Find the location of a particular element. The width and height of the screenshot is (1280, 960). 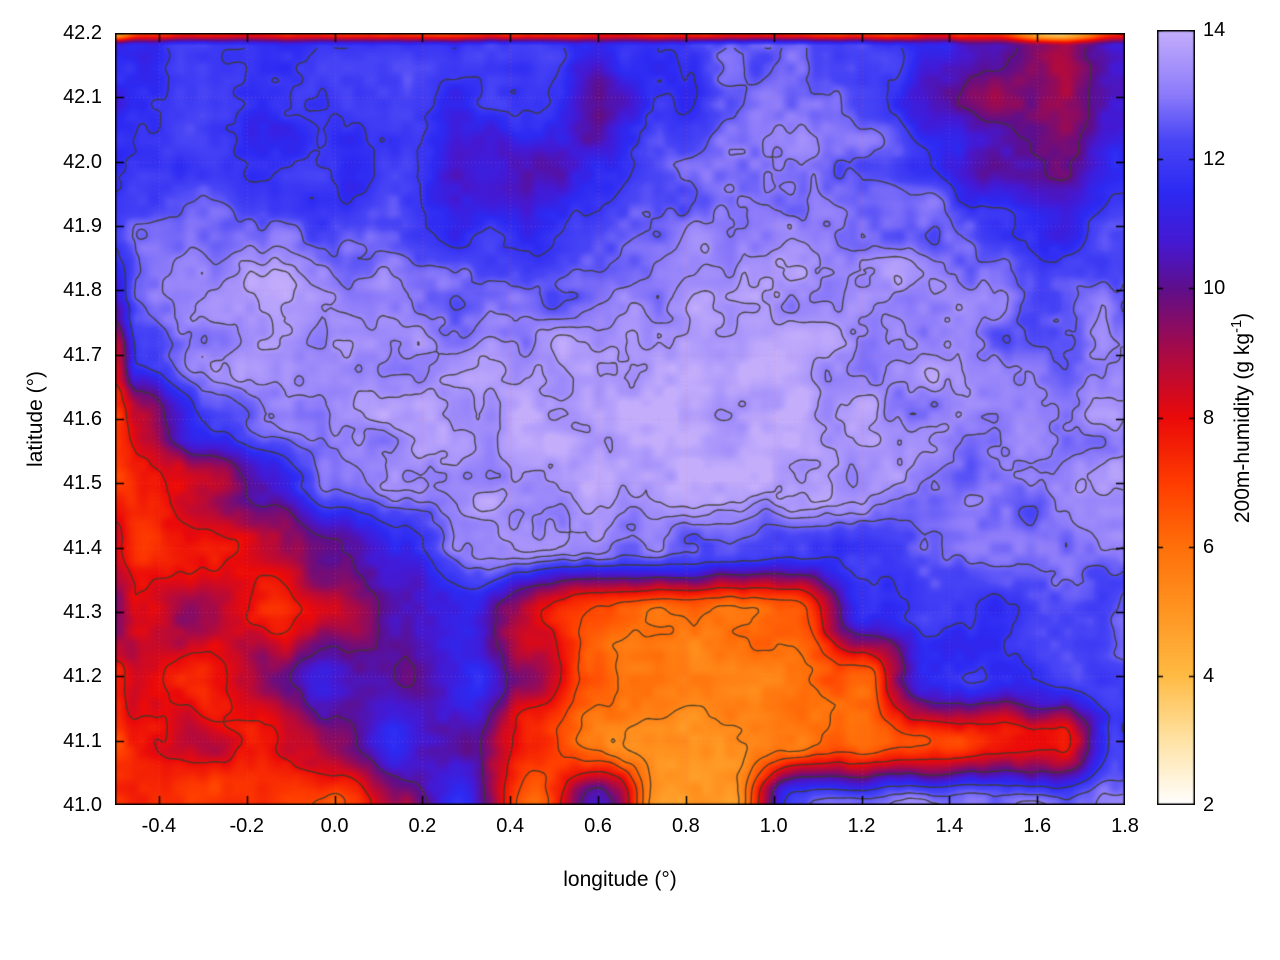

colorbar-label-superscript: -1 is located at coordinates (1237, 326).